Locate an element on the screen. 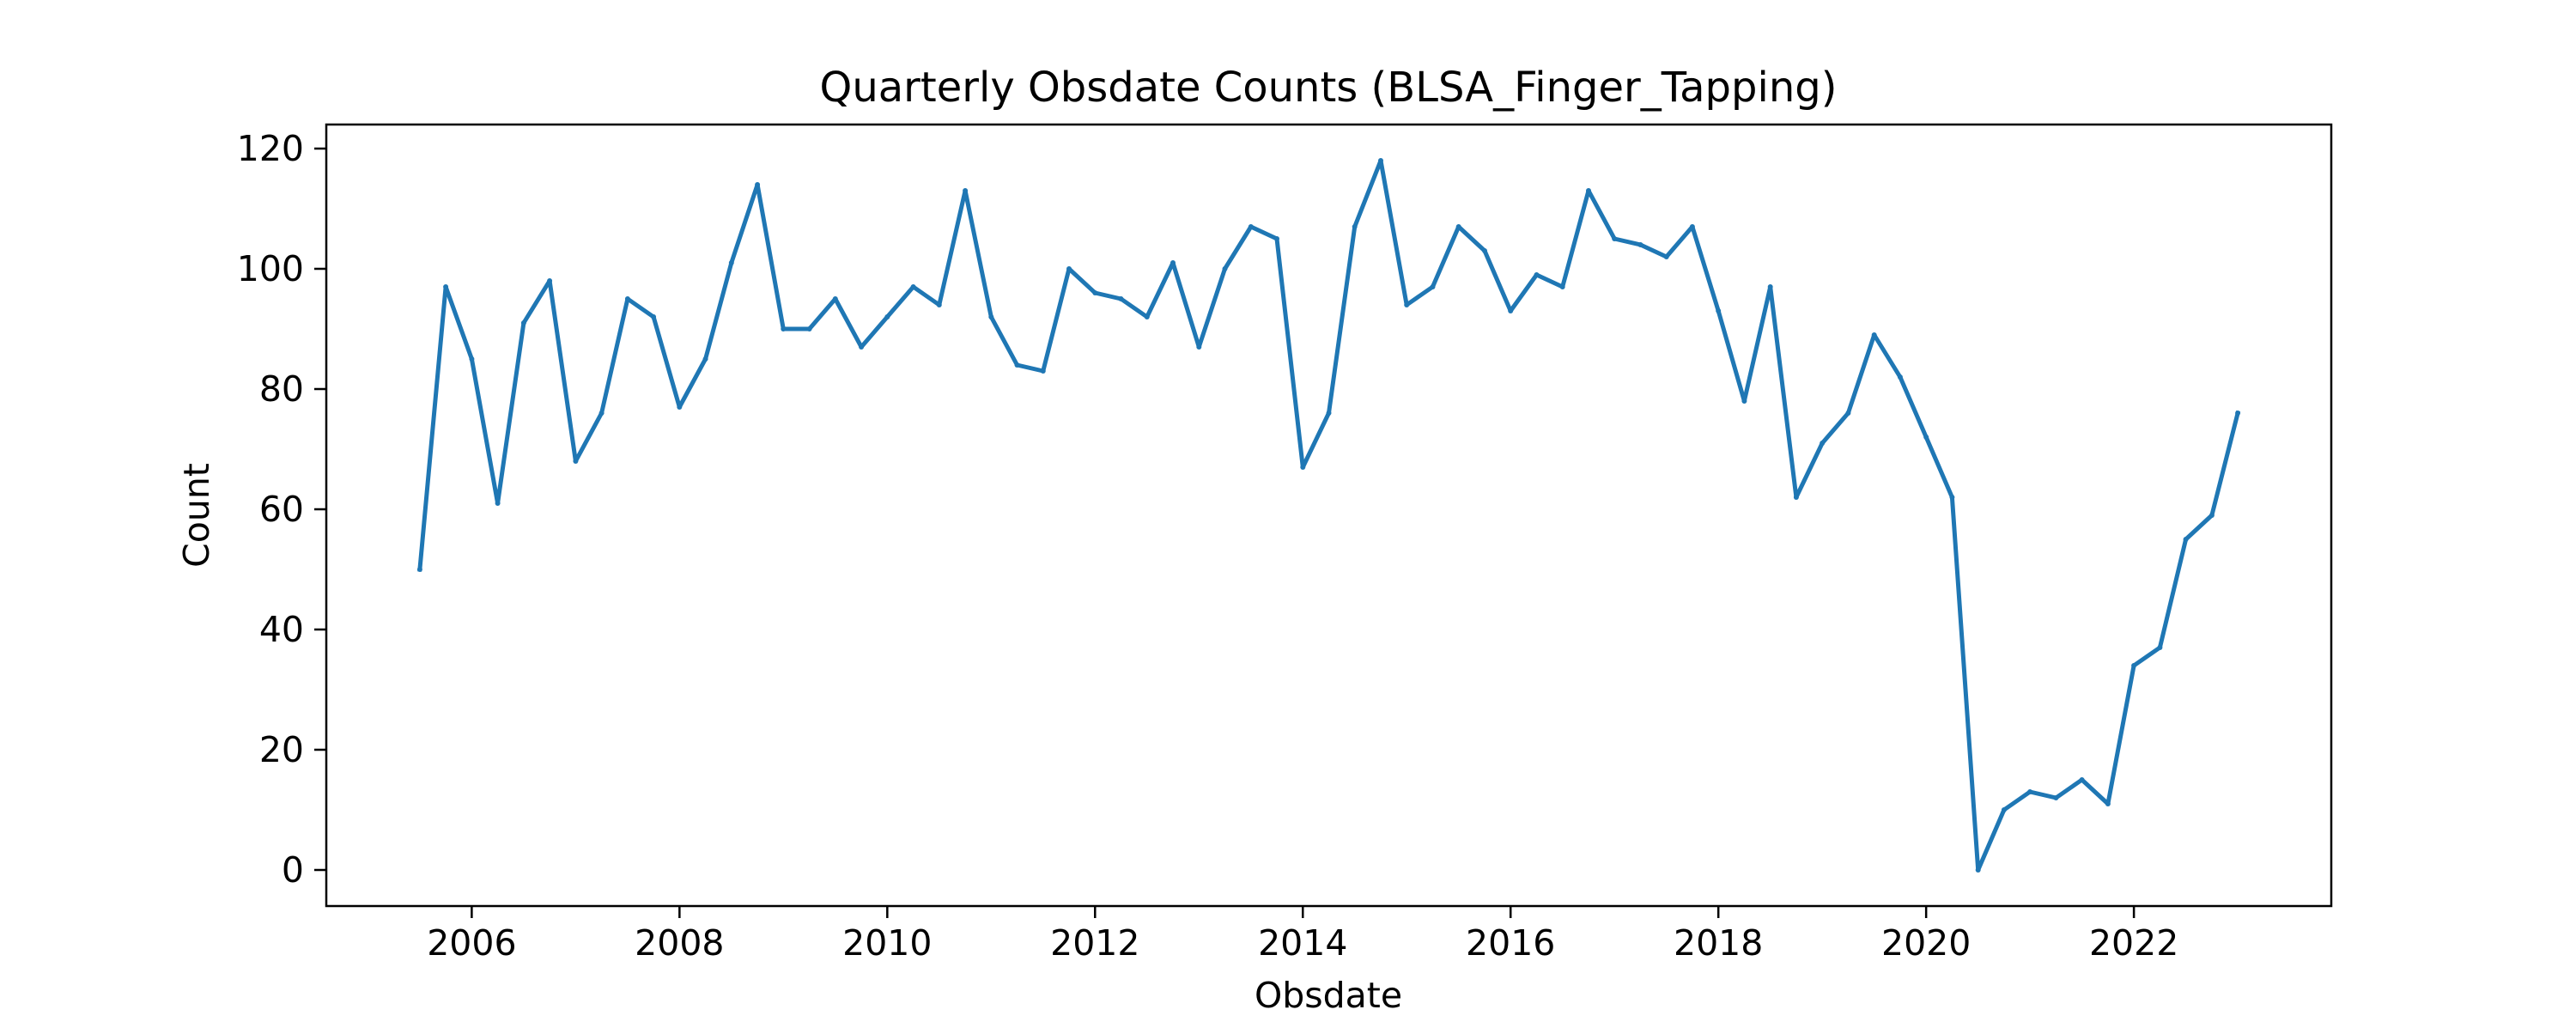 This screenshot has width=2576, height=1034. y-axis: 0 20 40 60 80 100 120 is located at coordinates (281, 509).